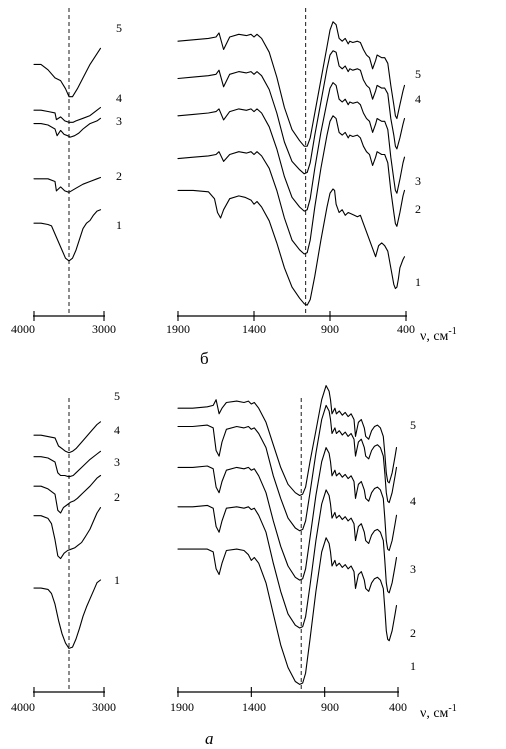  What do you see at coordinates (204, 358) in the screenshot?
I see `panel-label-b: б` at bounding box center [204, 358].